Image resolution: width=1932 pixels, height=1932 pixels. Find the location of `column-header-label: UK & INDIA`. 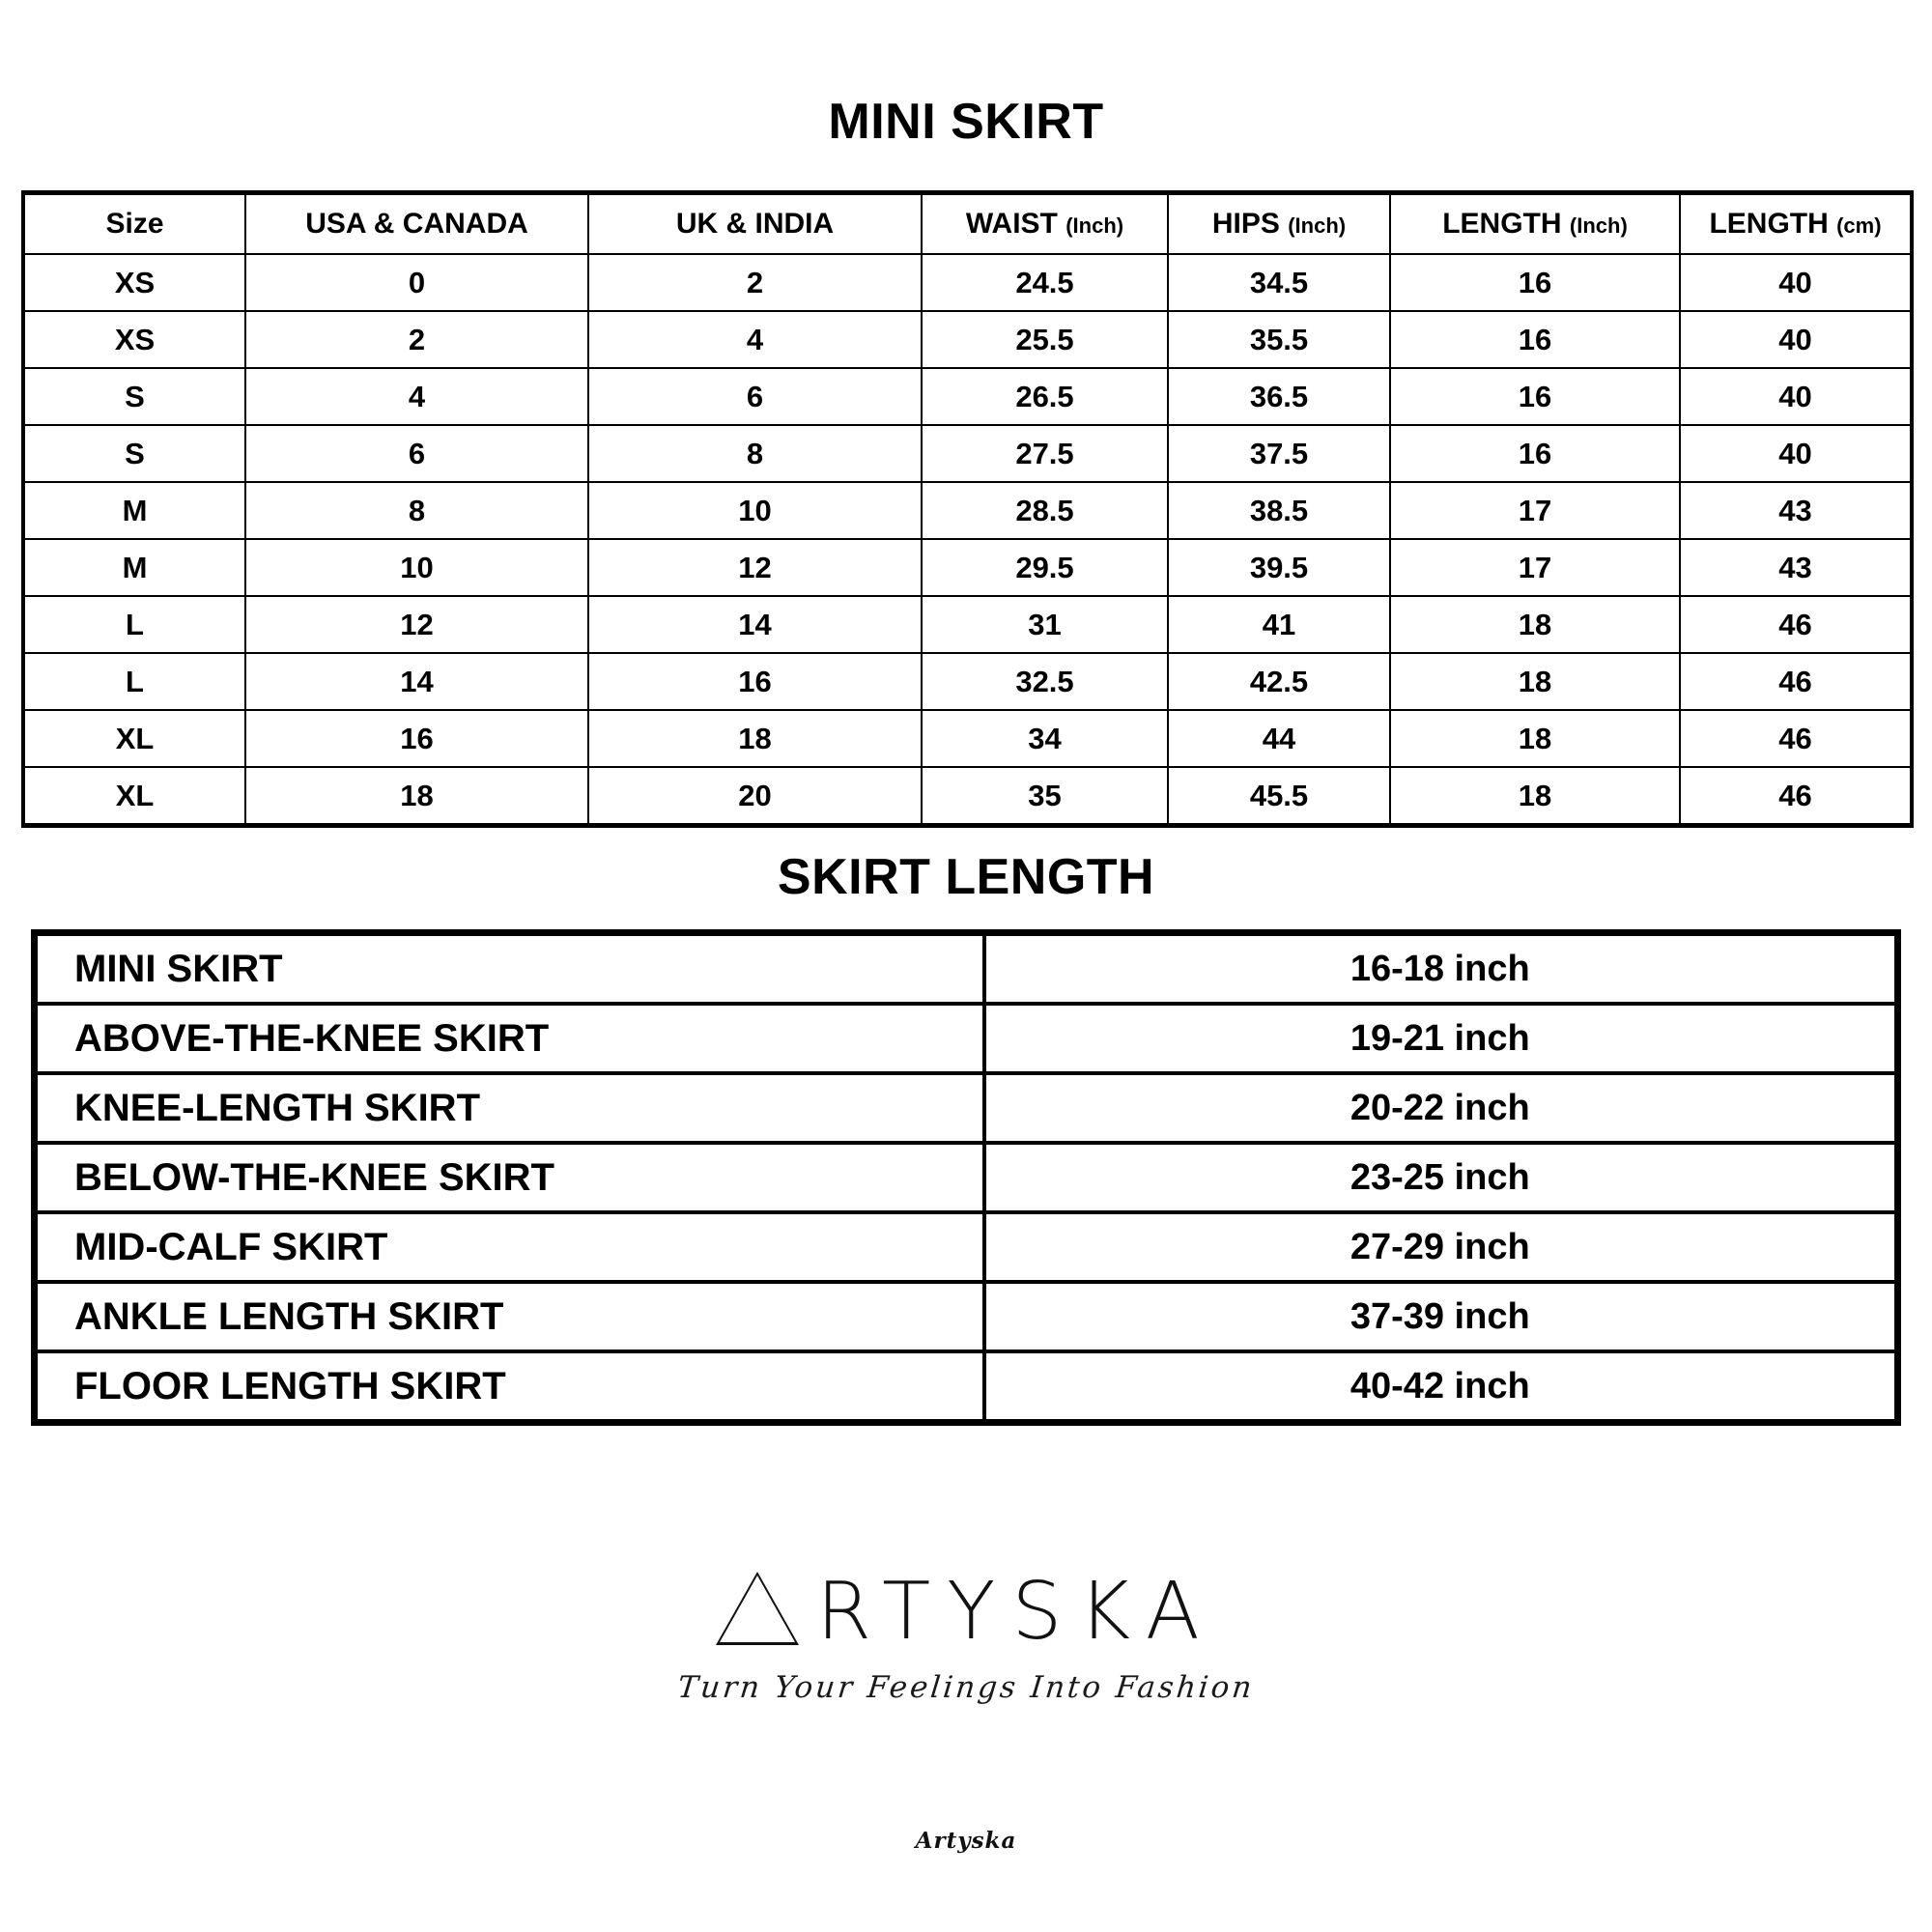

column-header-label: UK & INDIA is located at coordinates (755, 224).